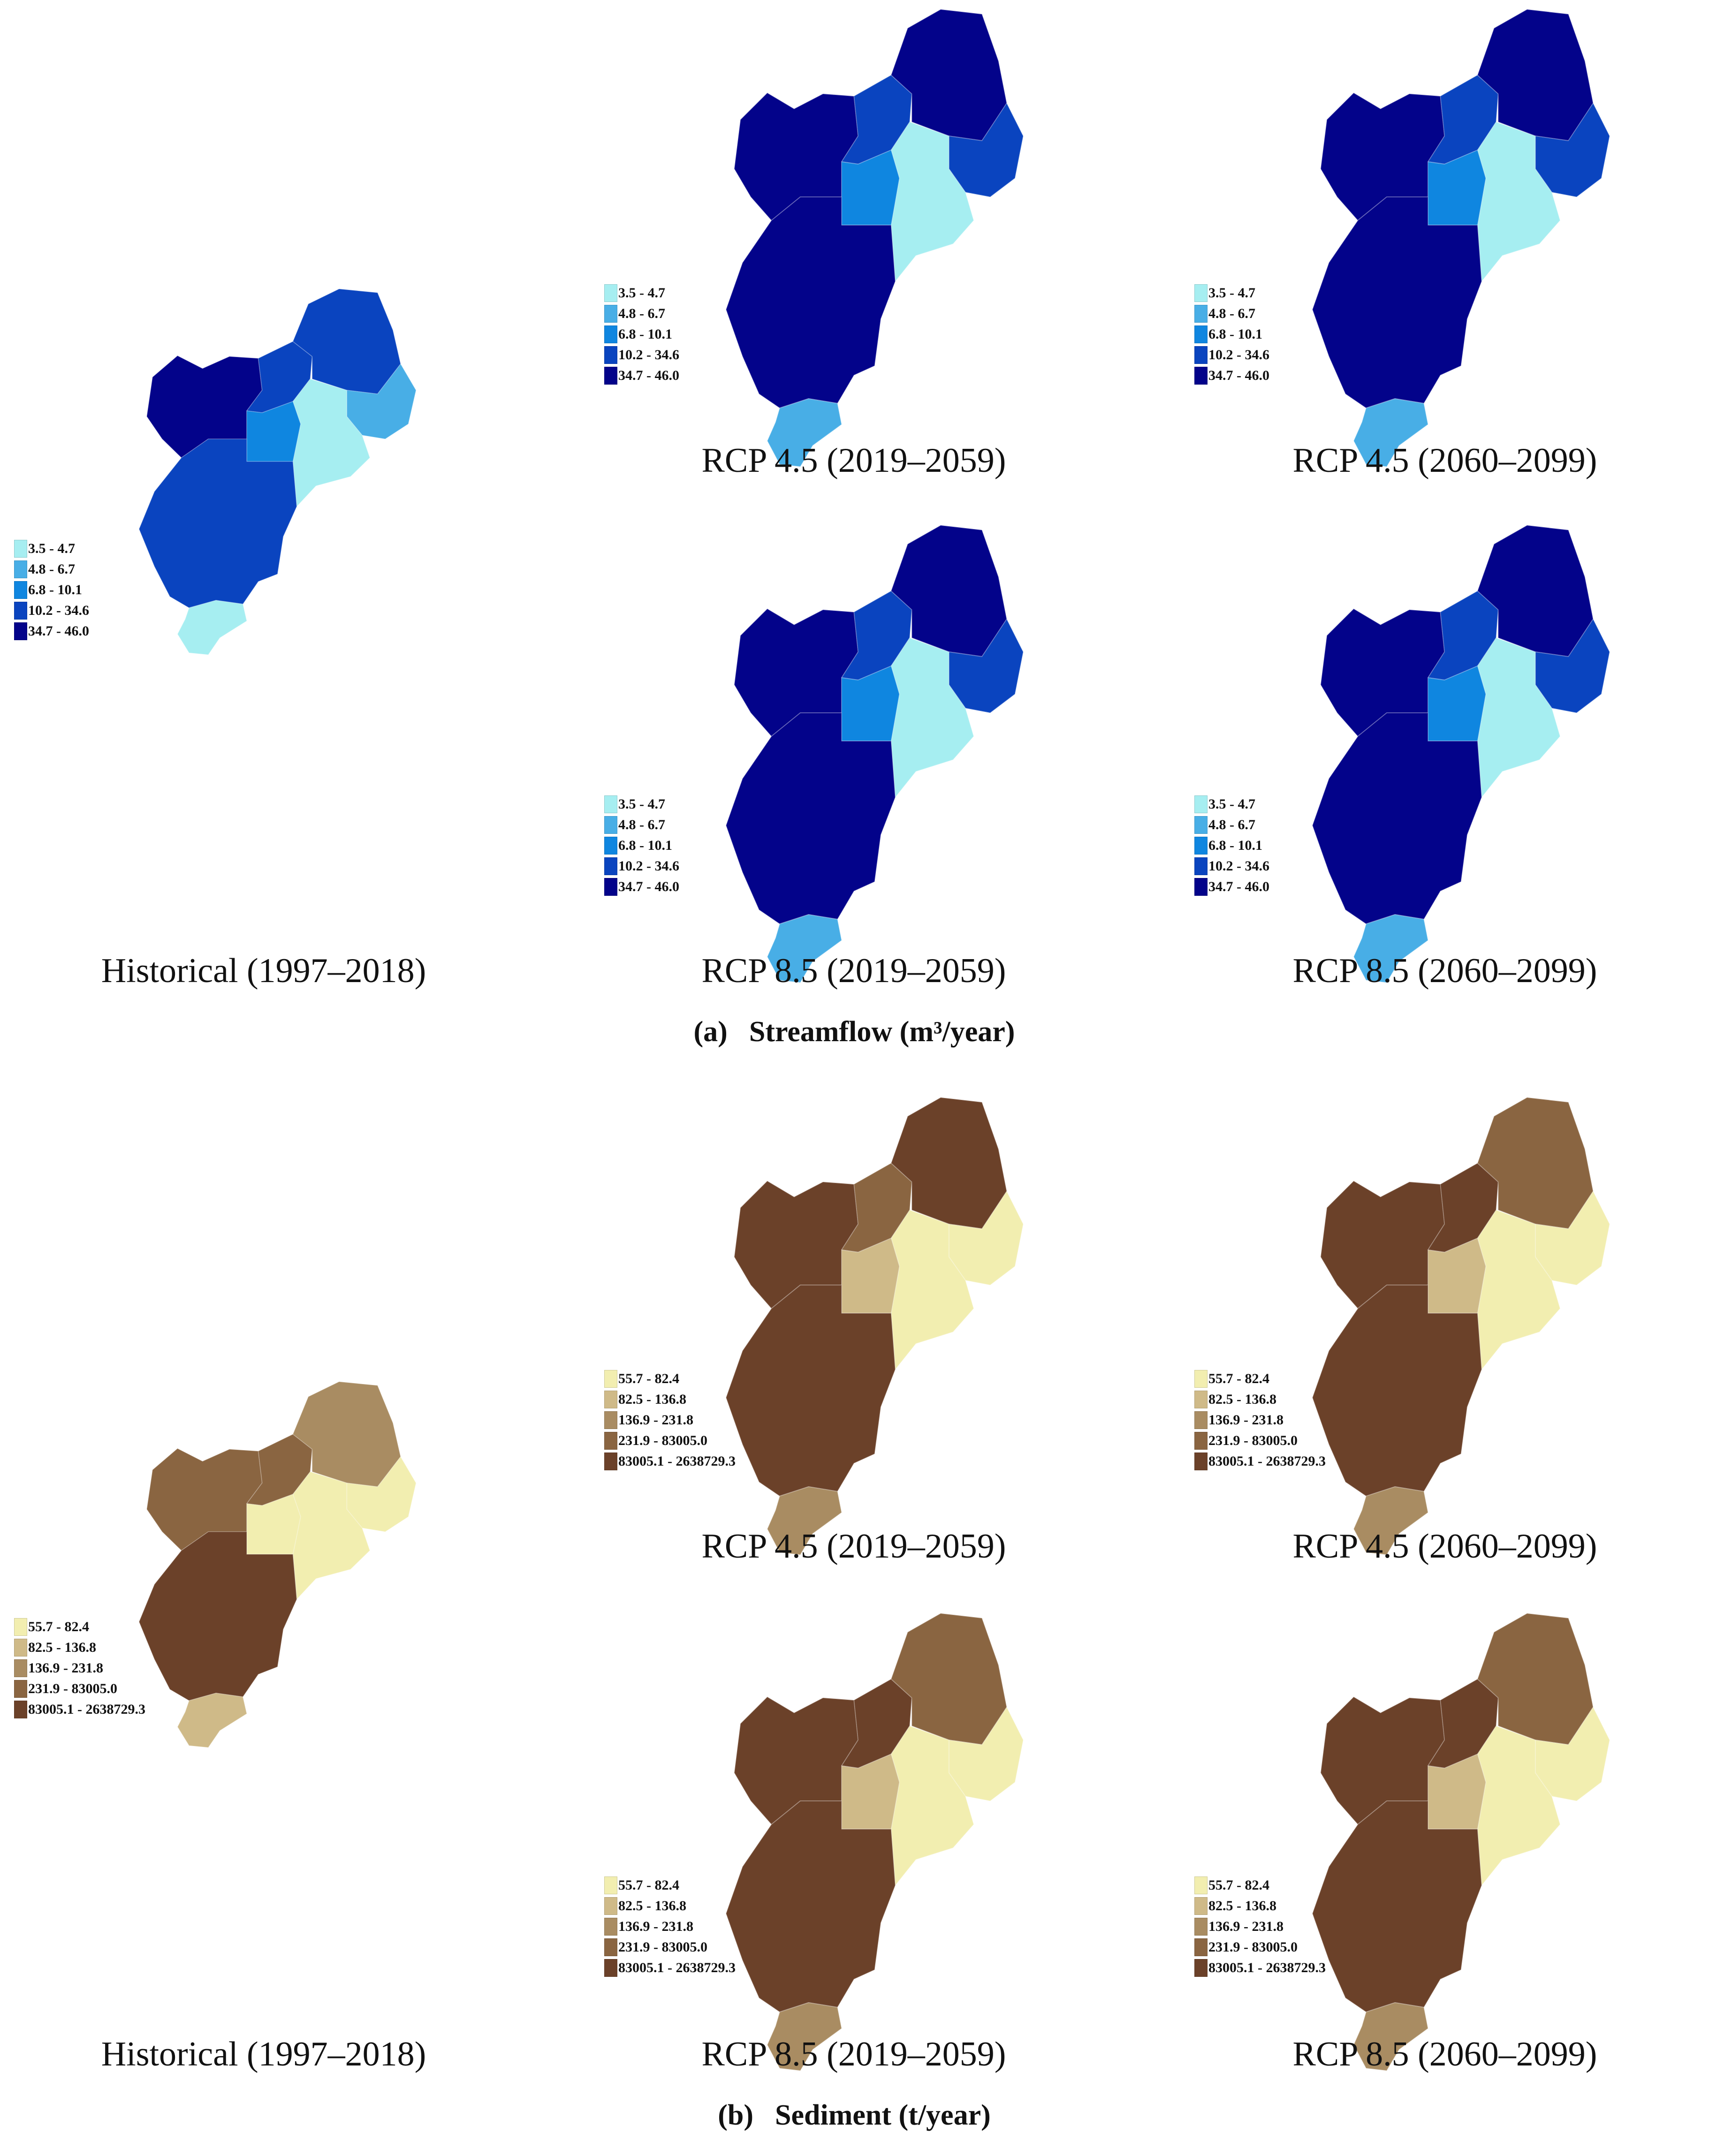 The height and width of the screenshot is (2156, 1709). I want to click on streamflow-label-historical: Historical (1997–2018), so click(263, 971).